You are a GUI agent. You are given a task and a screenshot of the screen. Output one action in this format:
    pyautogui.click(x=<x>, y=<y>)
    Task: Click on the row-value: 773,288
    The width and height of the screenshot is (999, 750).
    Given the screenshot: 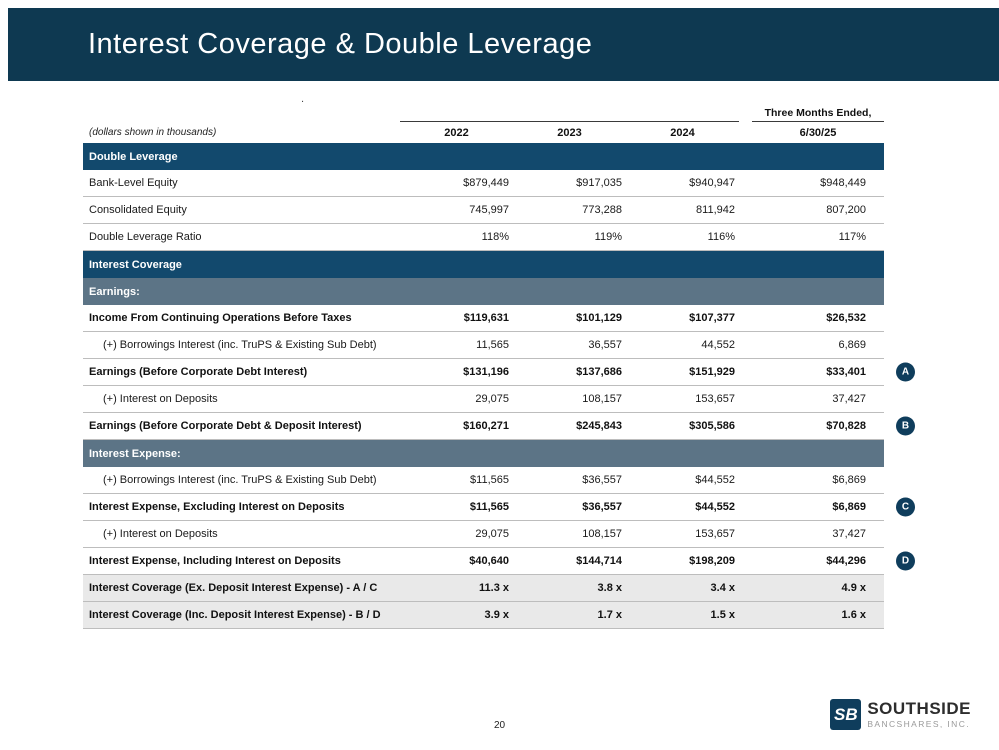 What is the action you would take?
    pyautogui.click(x=602, y=210)
    